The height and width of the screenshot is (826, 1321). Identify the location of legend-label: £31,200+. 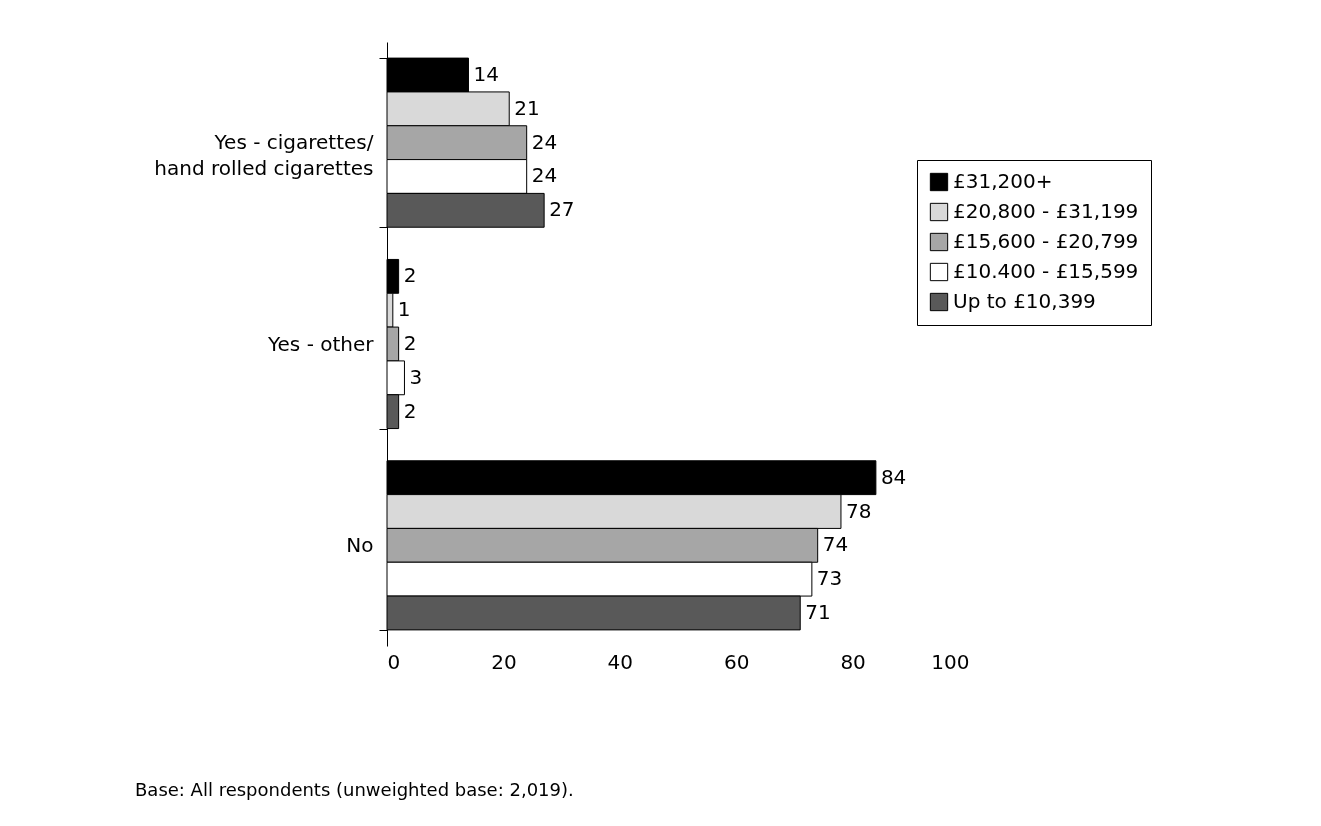
(1003, 181).